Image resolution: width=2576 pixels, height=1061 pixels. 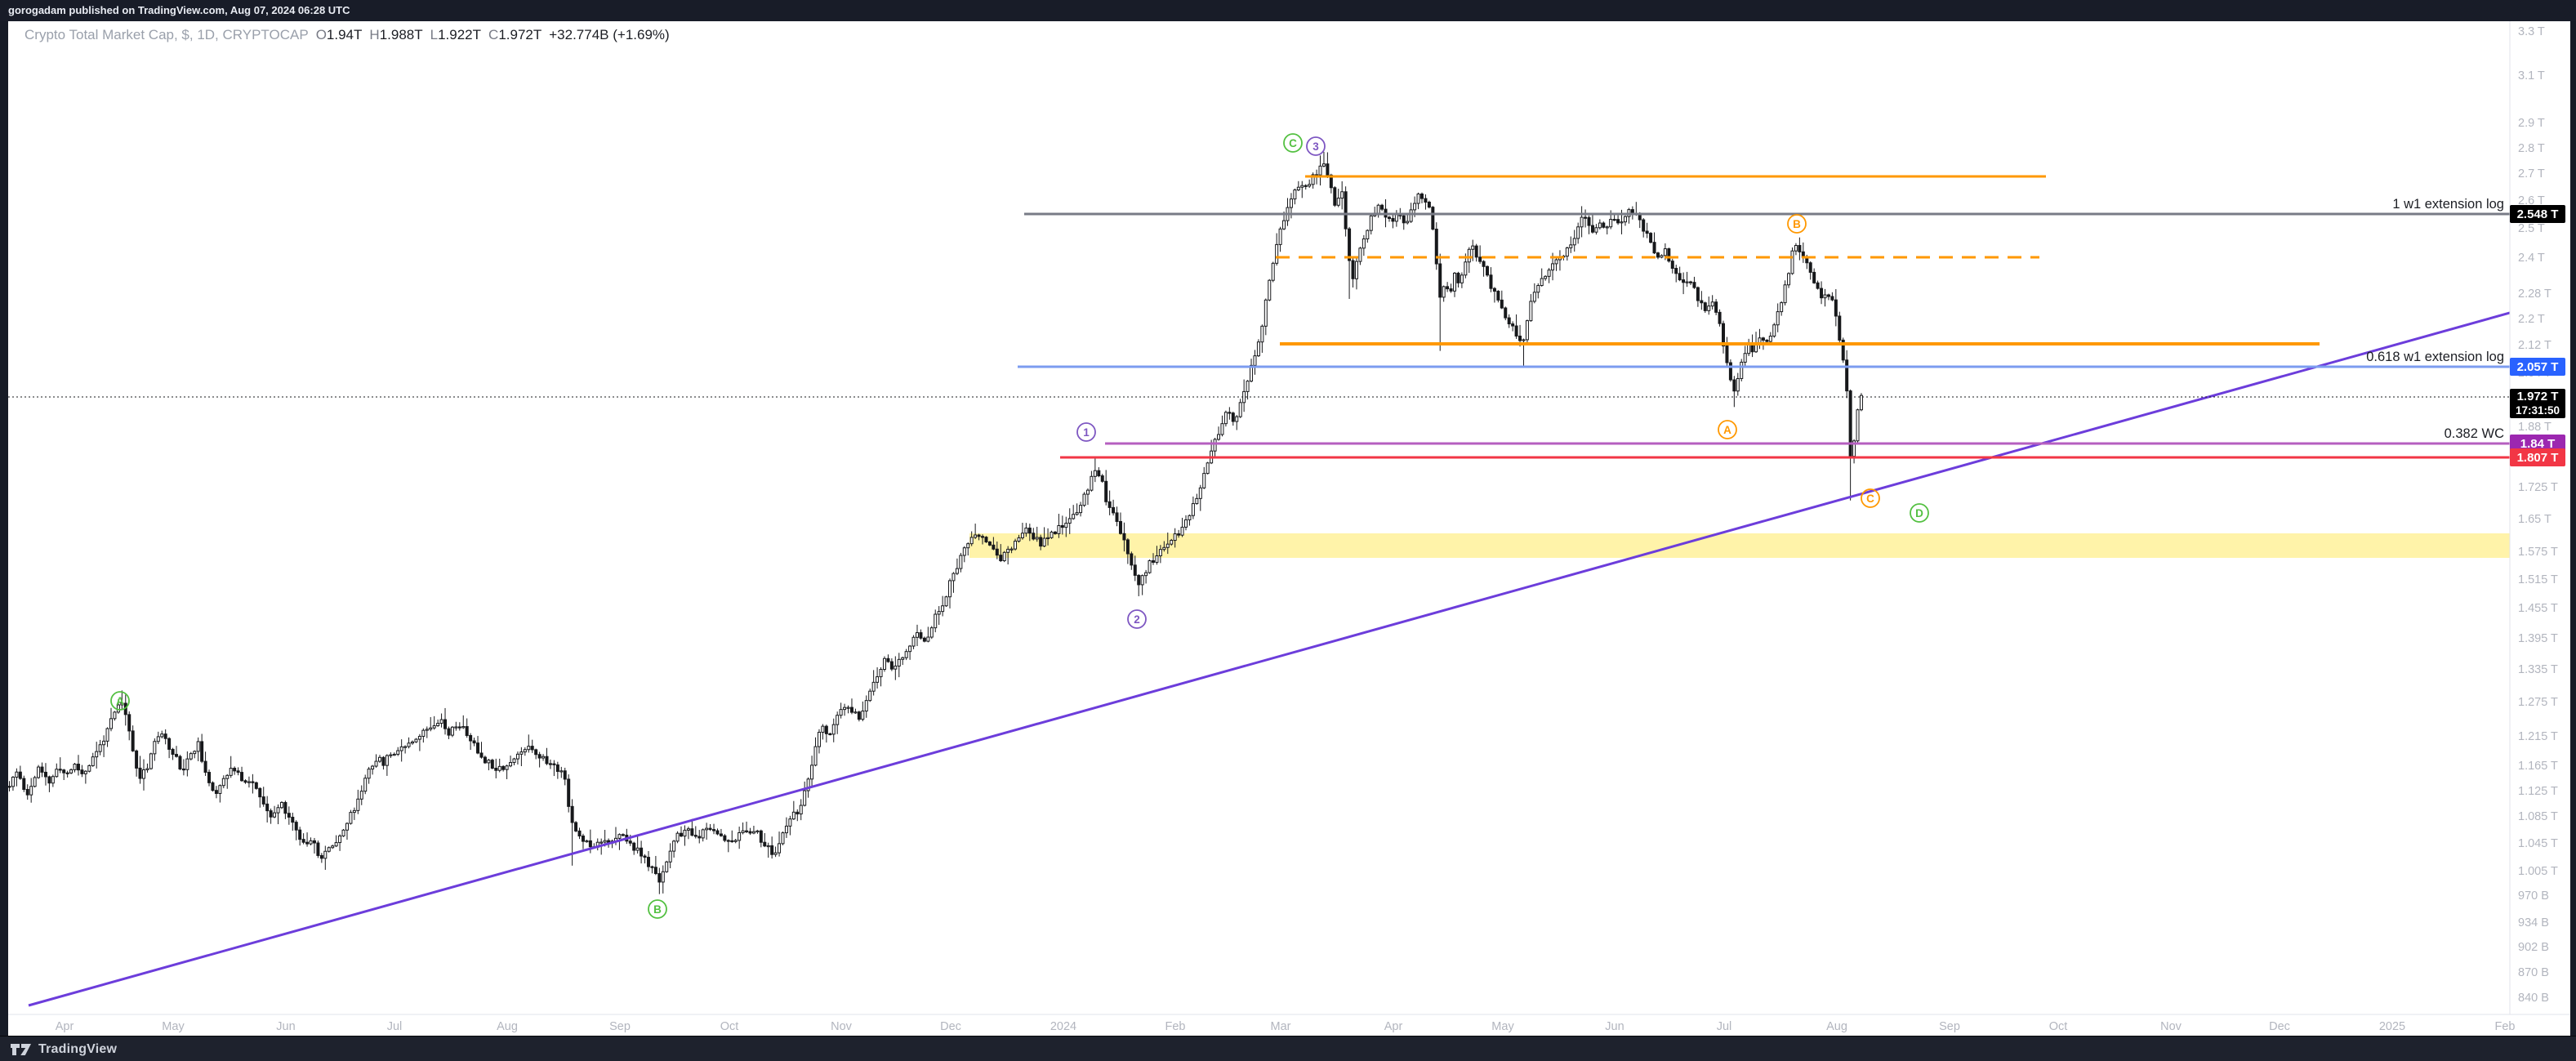 I want to click on last-price-value: 1.972 T, so click(x=2537, y=396).